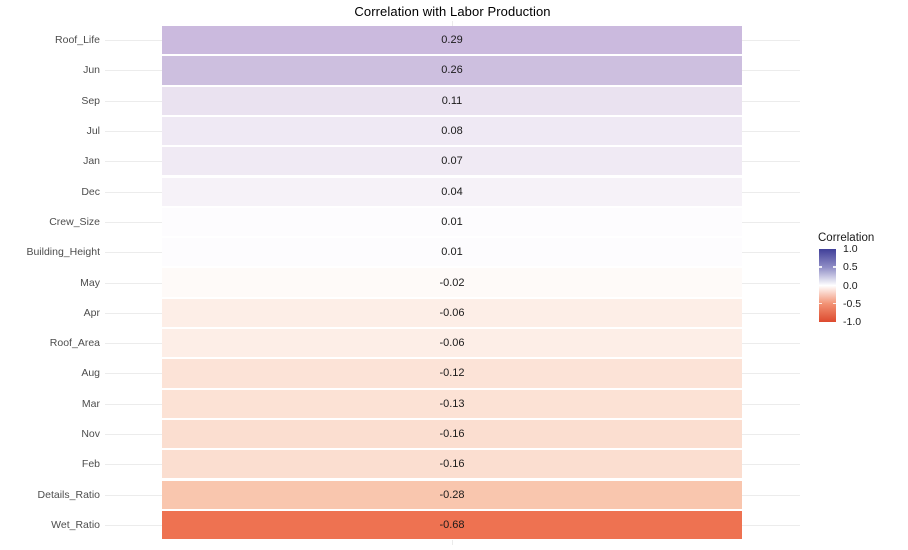 This screenshot has width=908, height=550. I want to click on y-axis-label: Roof_Life, so click(77, 40).